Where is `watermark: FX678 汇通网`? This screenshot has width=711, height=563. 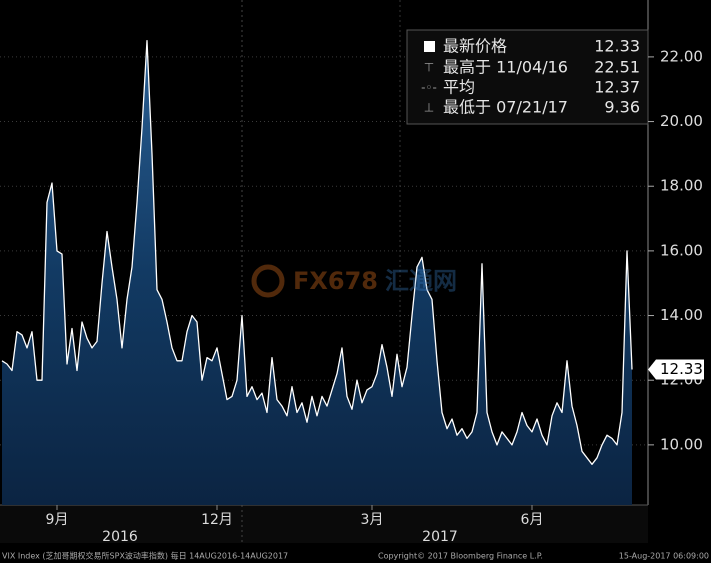 watermark: FX678 汇通网 is located at coordinates (354, 281).